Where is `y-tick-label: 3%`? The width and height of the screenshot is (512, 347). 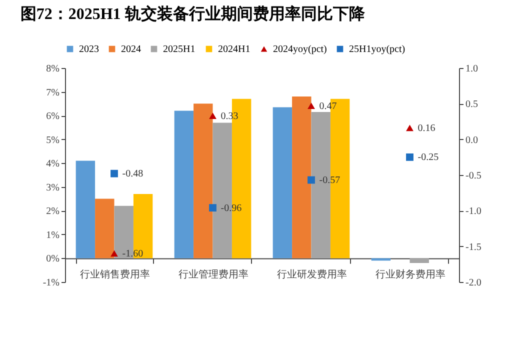
y-tick-label: 3% is located at coordinates (53, 188).